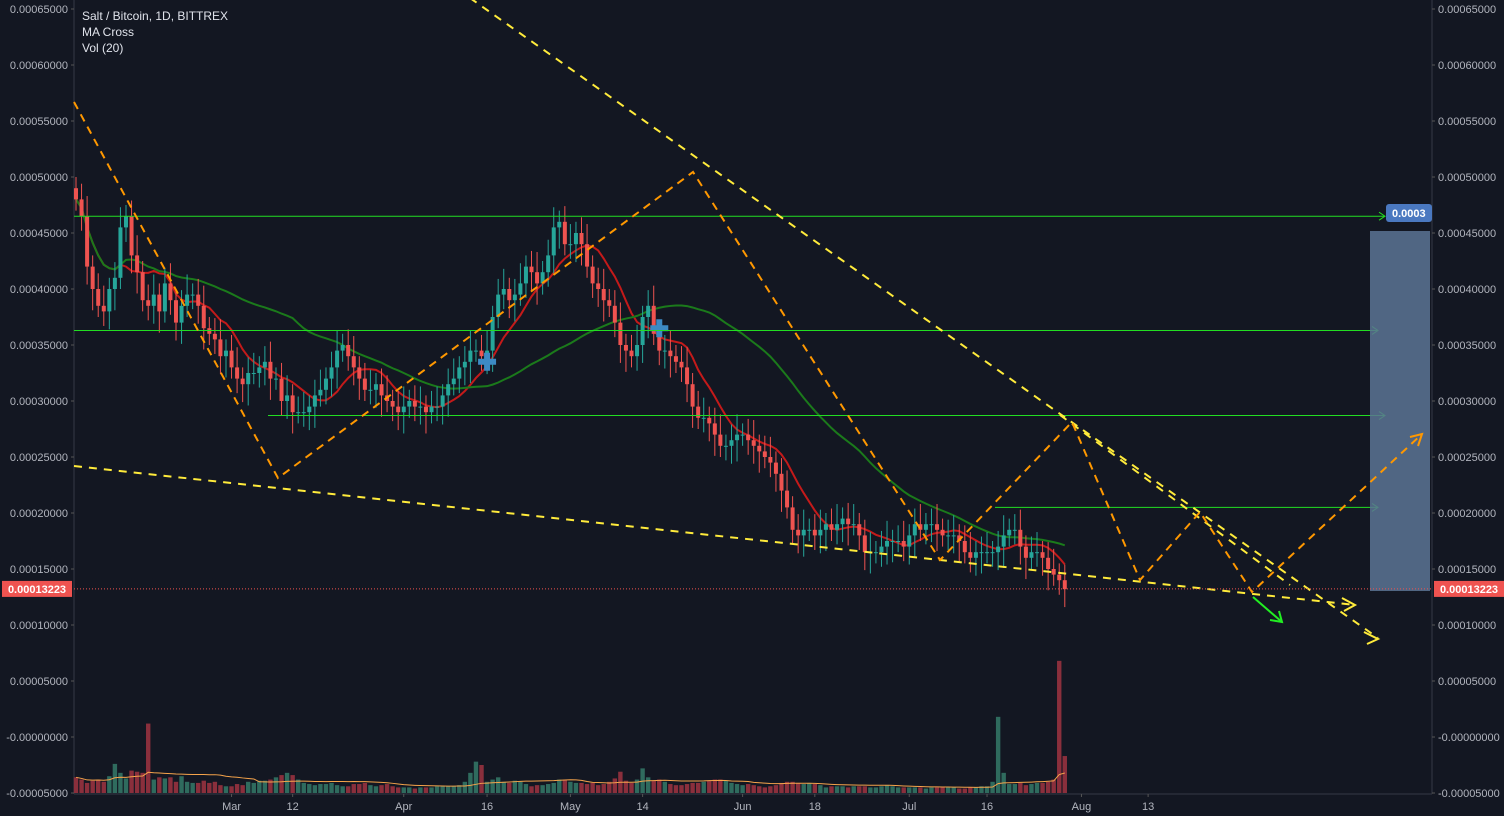  What do you see at coordinates (1409, 214) in the screenshot?
I see `target-price-tag-text: 0.0003` at bounding box center [1409, 214].